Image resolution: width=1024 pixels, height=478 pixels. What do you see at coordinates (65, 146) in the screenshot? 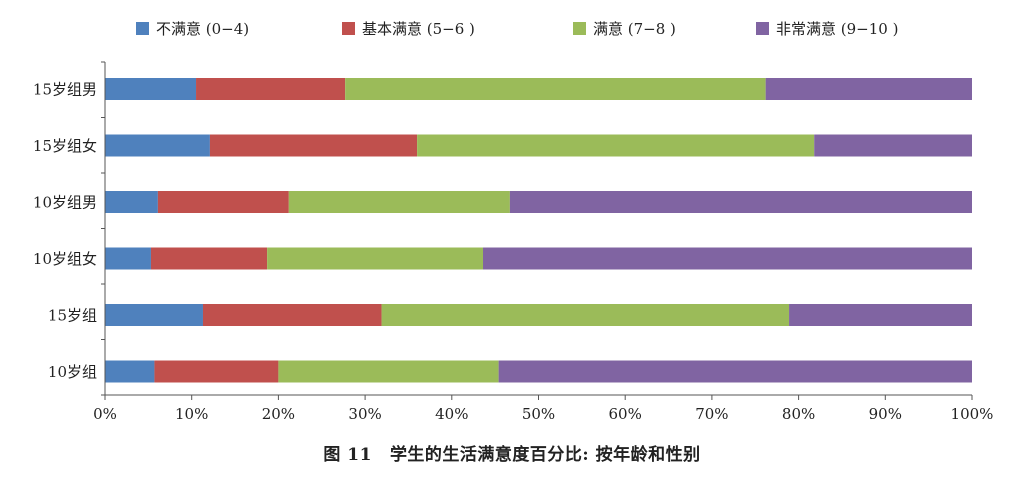
I see `y-axis-label: 15岁组女` at bounding box center [65, 146].